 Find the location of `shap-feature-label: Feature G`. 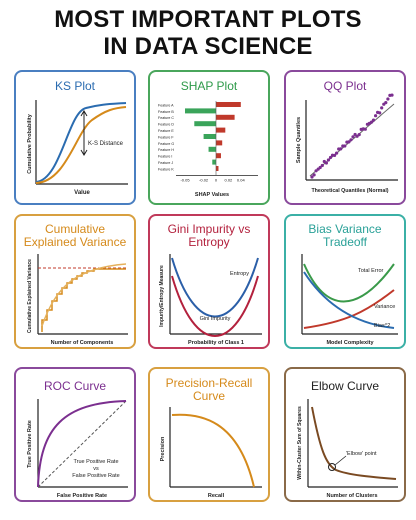

shap-feature-label: Feature G is located at coordinates (166, 144).